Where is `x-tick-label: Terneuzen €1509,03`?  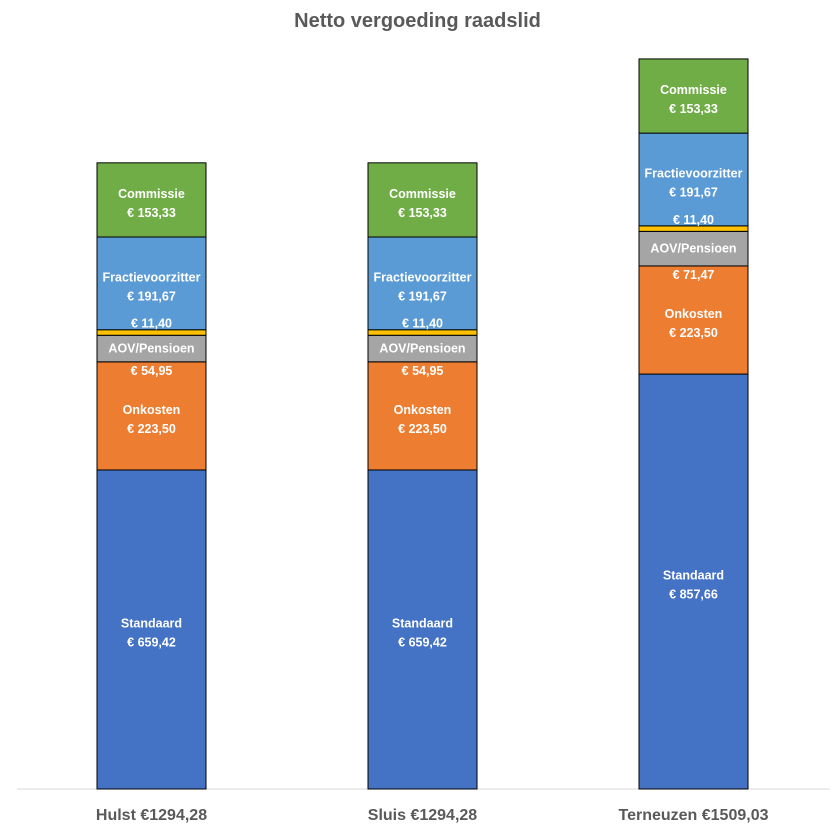
x-tick-label: Terneuzen €1509,03 is located at coordinates (693, 815).